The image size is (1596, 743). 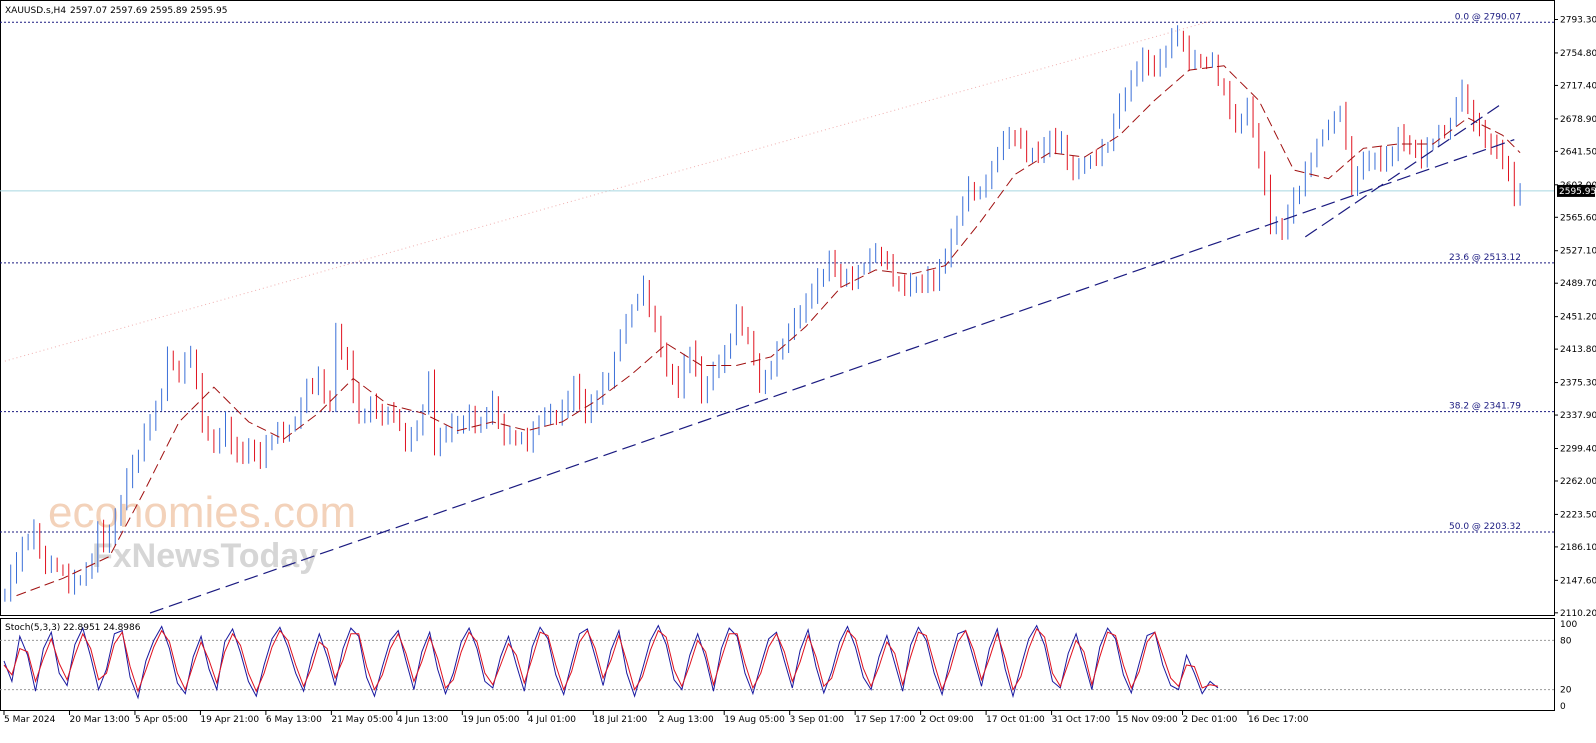 I want to click on y-tick-label: 2223.50, so click(x=1578, y=515).